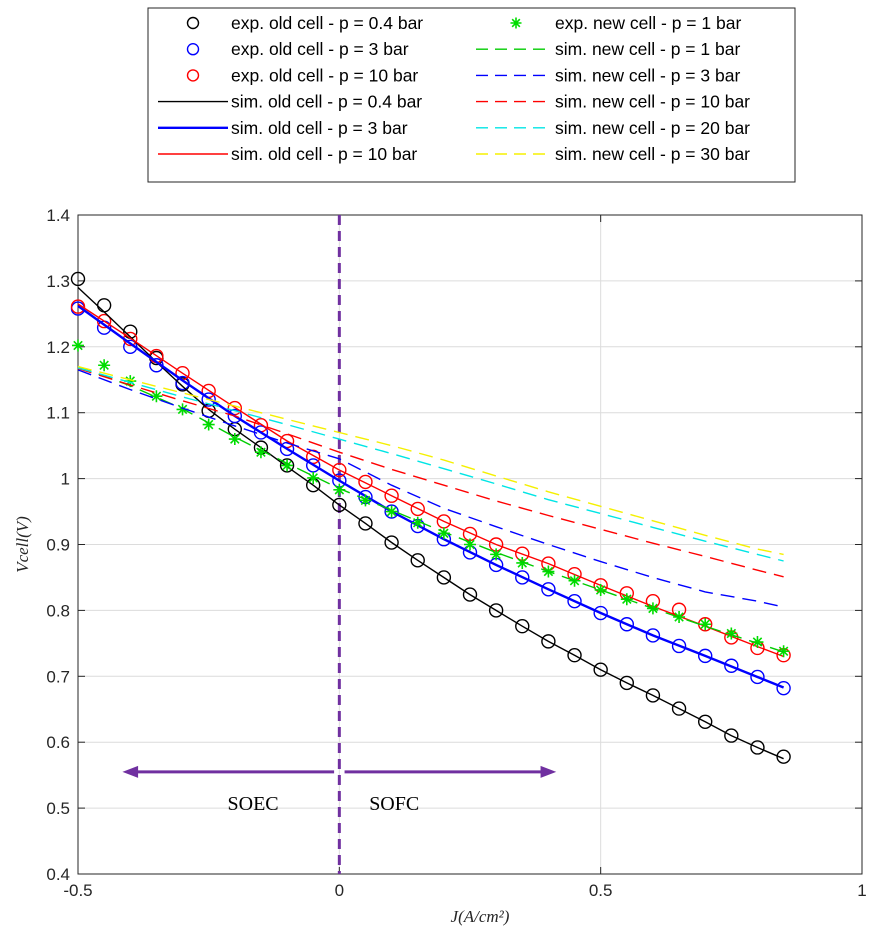 The height and width of the screenshot is (940, 879). What do you see at coordinates (326, 102) in the screenshot?
I see `legend-label: sim. old cell - p = 0.4 bar` at bounding box center [326, 102].